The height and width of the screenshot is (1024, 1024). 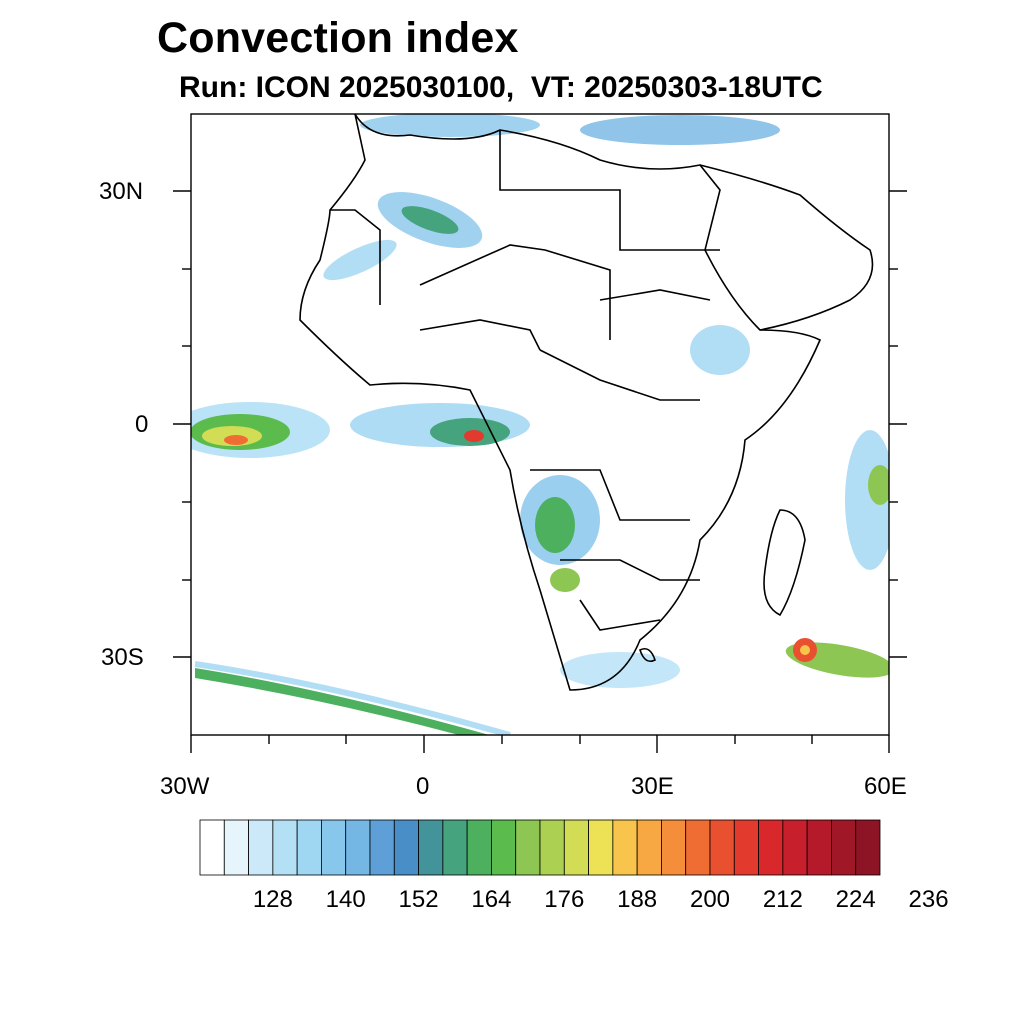 What do you see at coordinates (885, 786) in the screenshot?
I see `lon-label-60e: 60E` at bounding box center [885, 786].